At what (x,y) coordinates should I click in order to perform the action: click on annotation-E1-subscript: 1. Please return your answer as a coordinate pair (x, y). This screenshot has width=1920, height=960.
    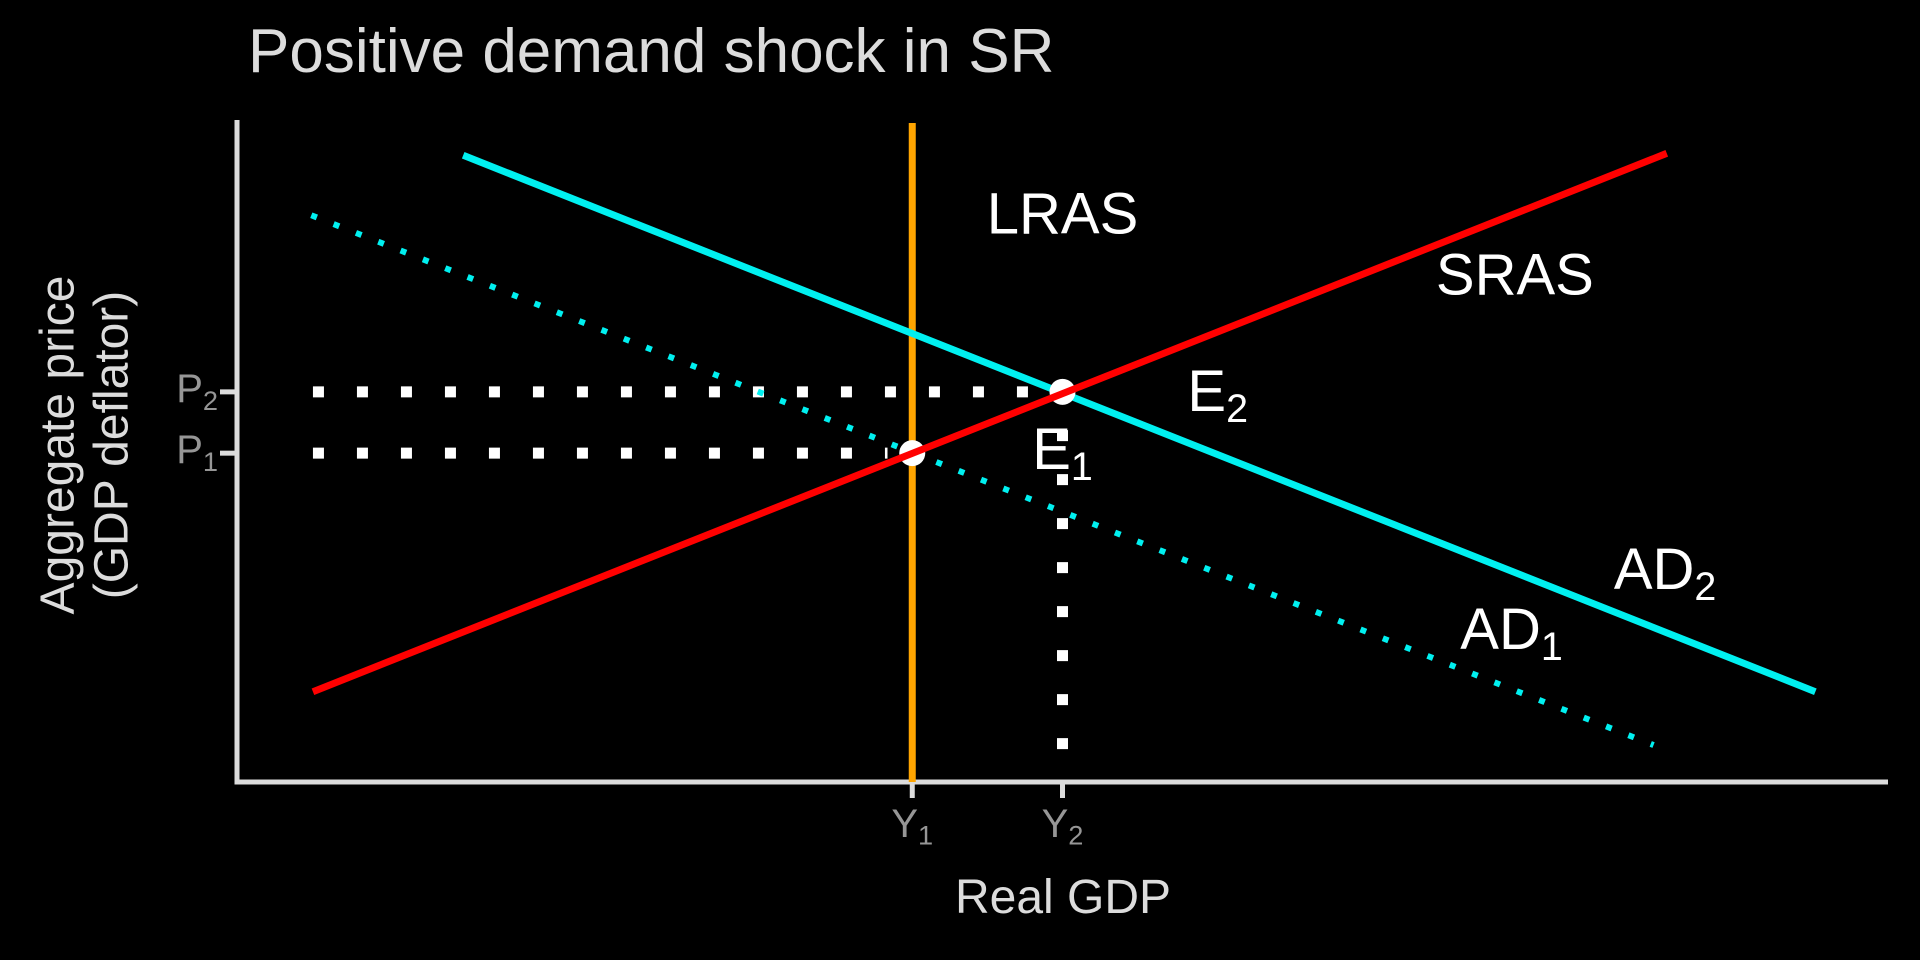
    Looking at the image, I should click on (1081, 467).